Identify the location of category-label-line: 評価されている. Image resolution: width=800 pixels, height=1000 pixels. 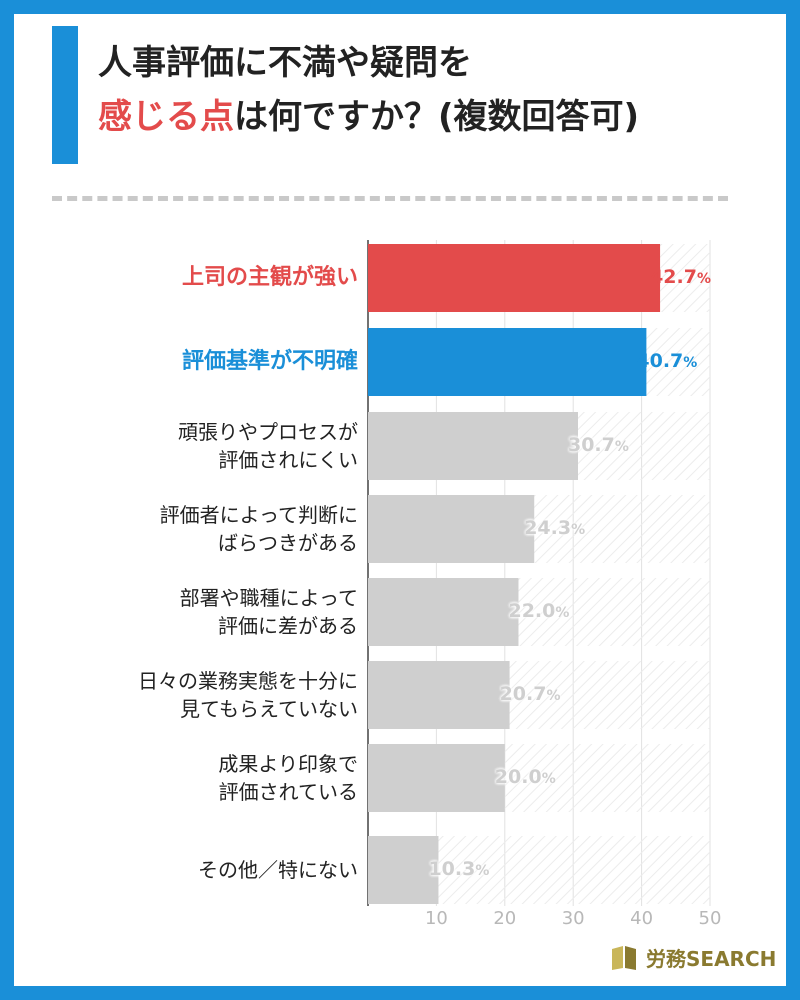
(288, 792).